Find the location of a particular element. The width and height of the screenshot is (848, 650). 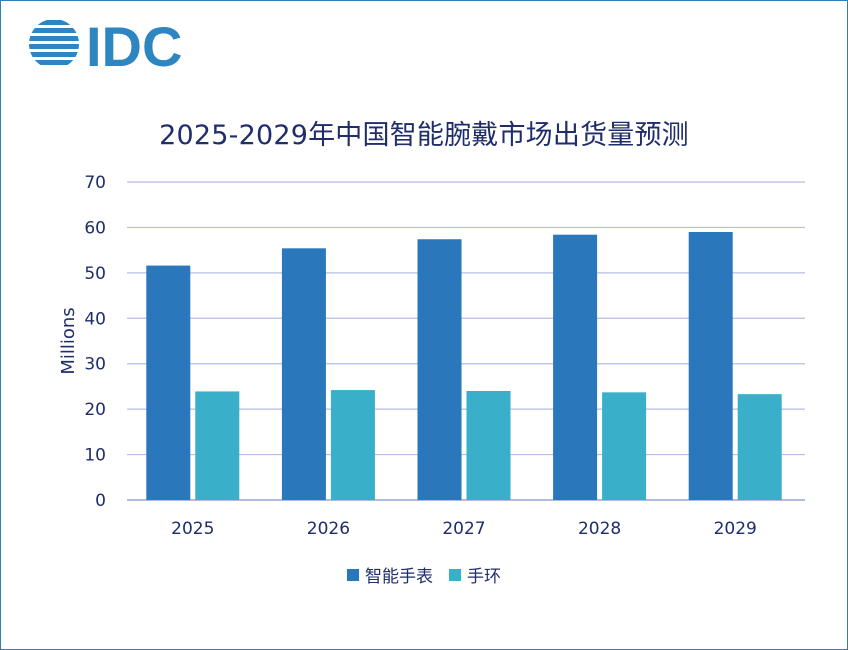

x-tick-label: 2025 is located at coordinates (192, 529).